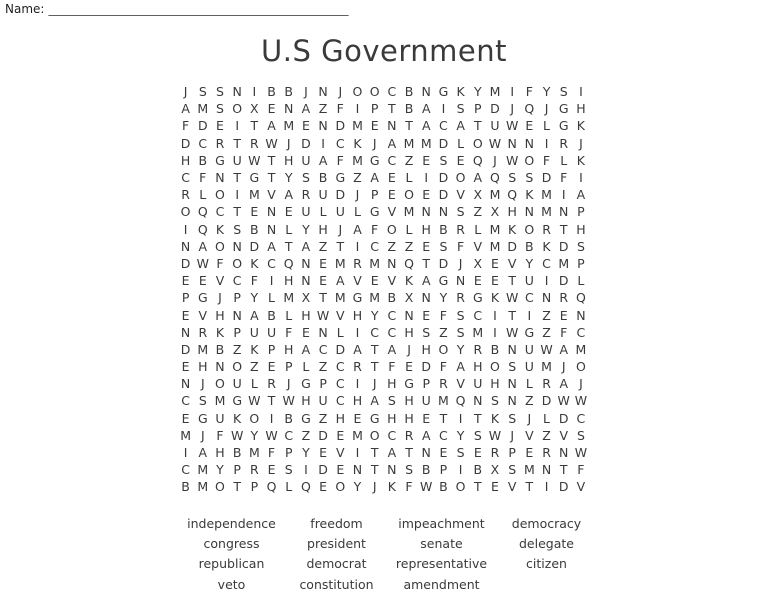 The width and height of the screenshot is (768, 596). I want to click on grid-letter: O, so click(340, 487).